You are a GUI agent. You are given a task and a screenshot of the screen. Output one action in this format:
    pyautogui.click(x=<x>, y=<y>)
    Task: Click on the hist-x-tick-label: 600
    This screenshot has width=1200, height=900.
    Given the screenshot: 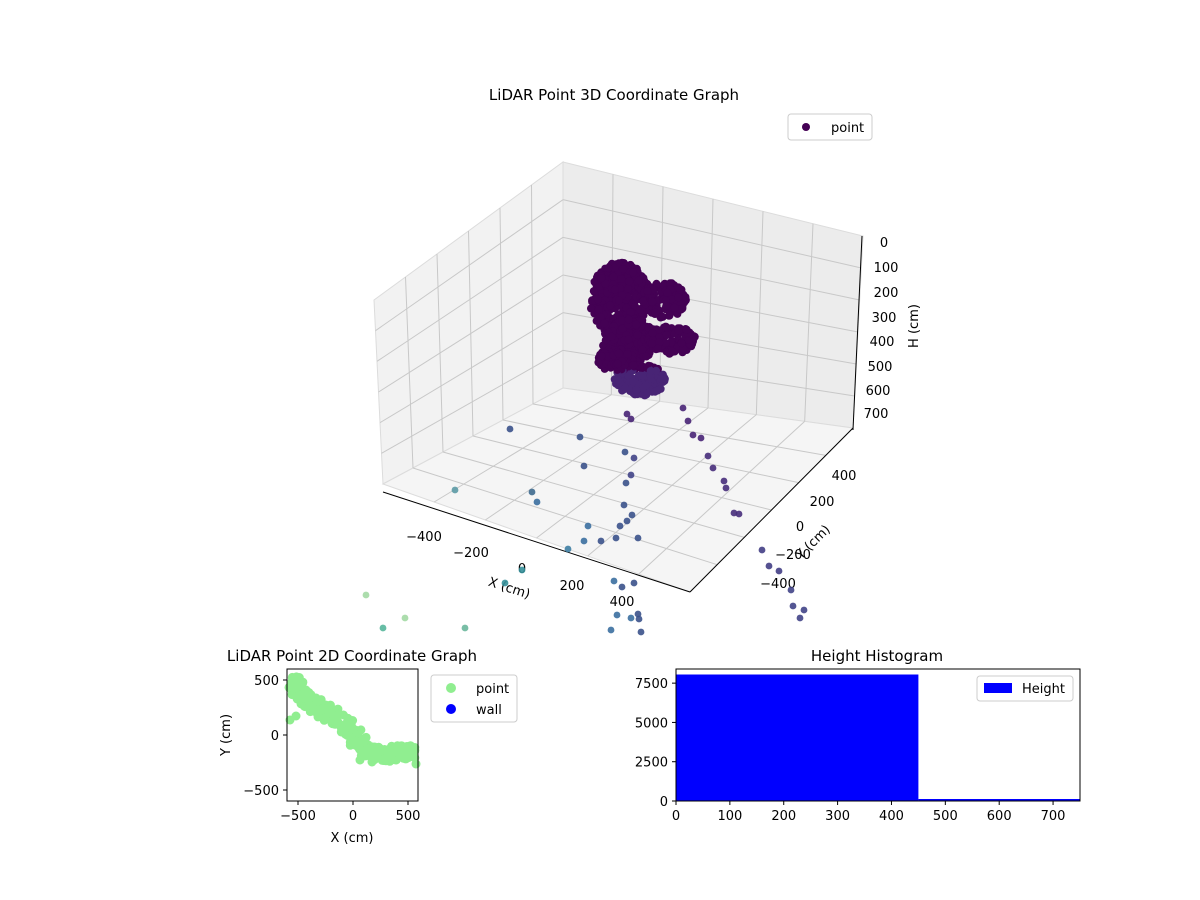 What is the action you would take?
    pyautogui.click(x=999, y=816)
    